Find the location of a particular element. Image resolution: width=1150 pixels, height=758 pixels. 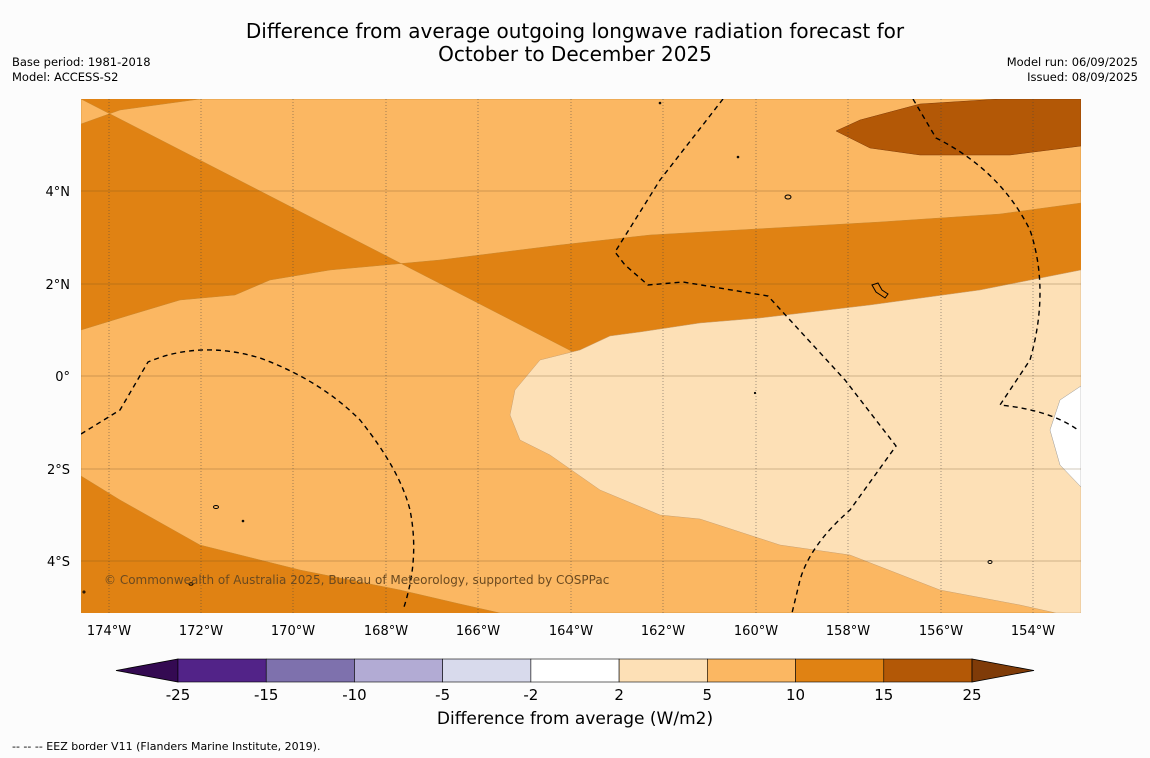

colorbar-tick-label: -5 is located at coordinates (442, 695).